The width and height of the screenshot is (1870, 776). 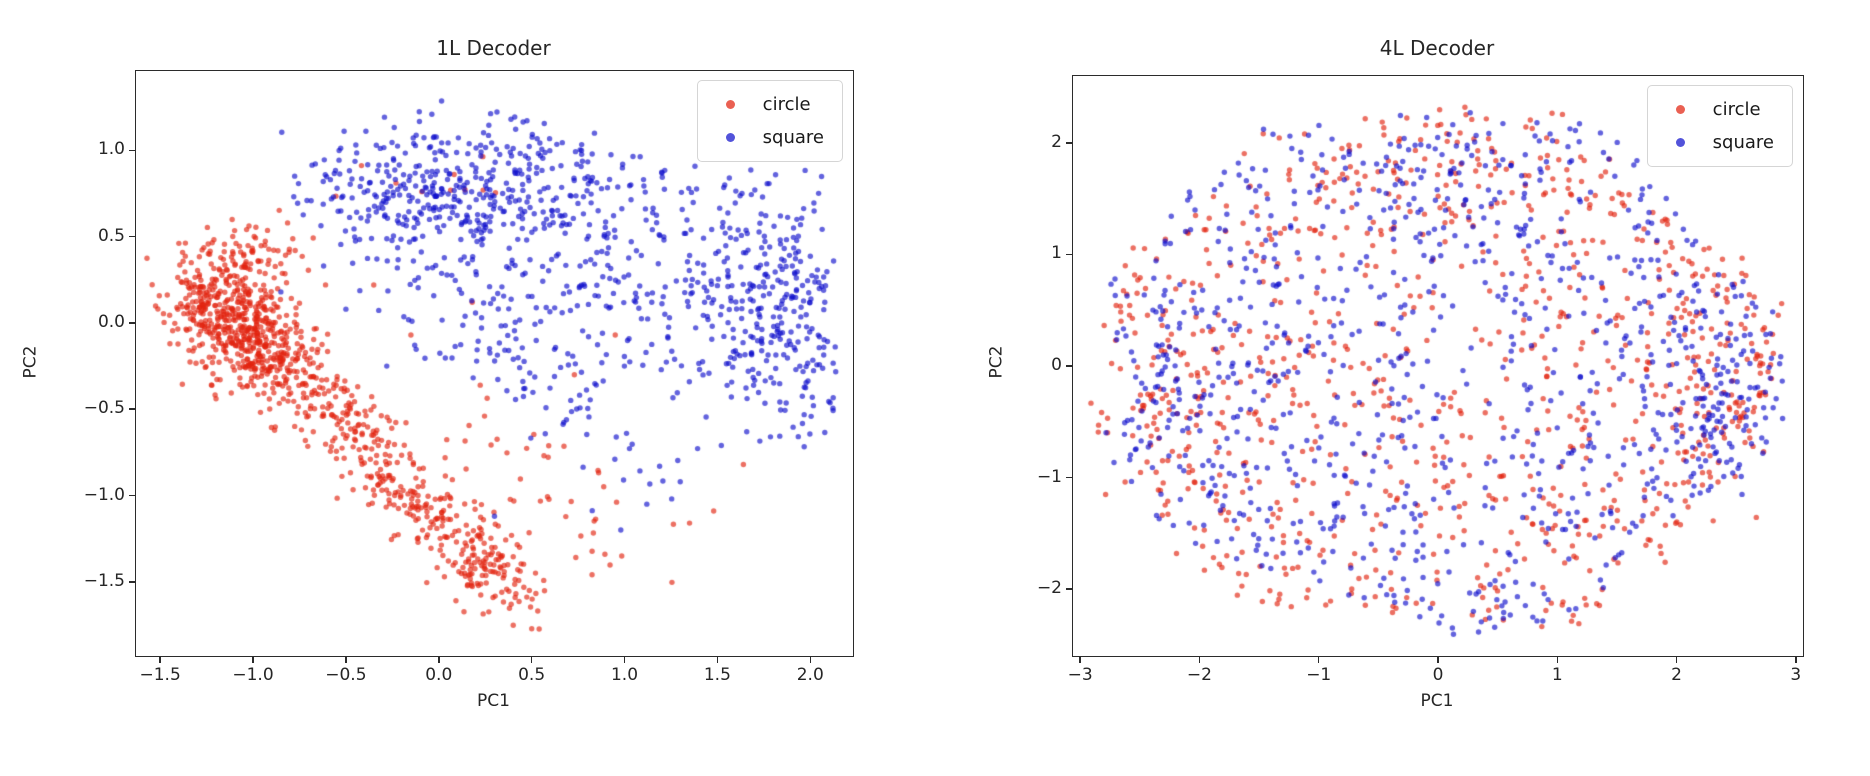 What do you see at coordinates (1049, 476) in the screenshot?
I see `y-tick-label: −1` at bounding box center [1049, 476].